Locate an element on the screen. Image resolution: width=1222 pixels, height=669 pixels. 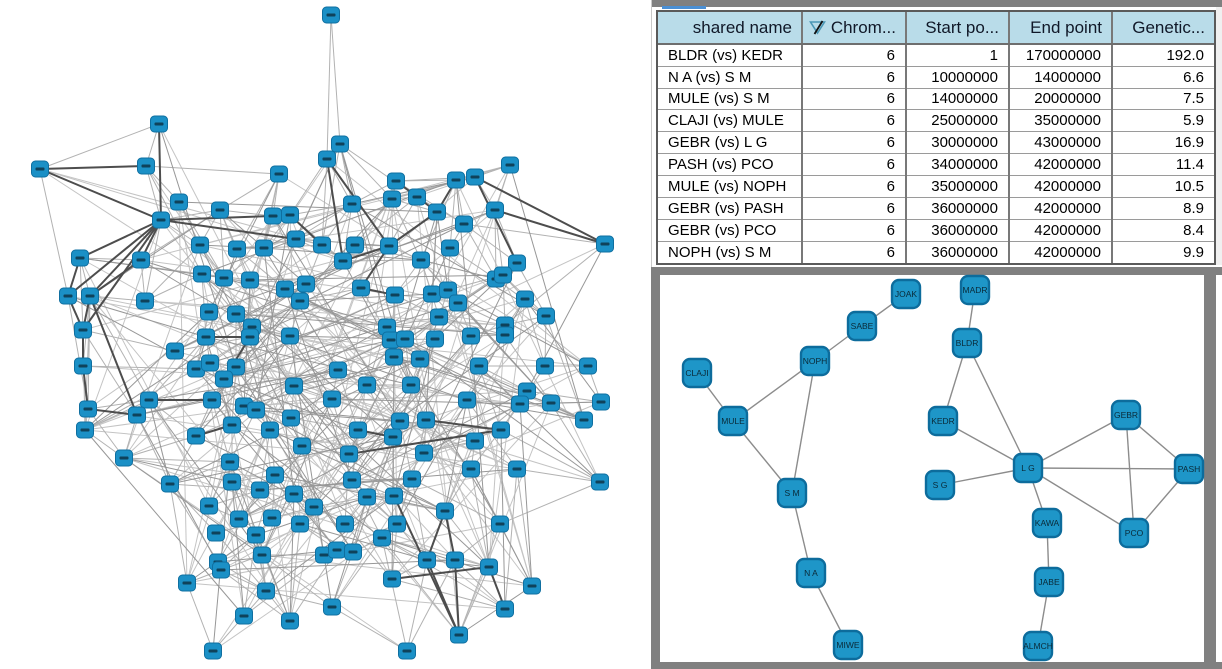
svg-text: MADR is located at coordinates (974, 290).